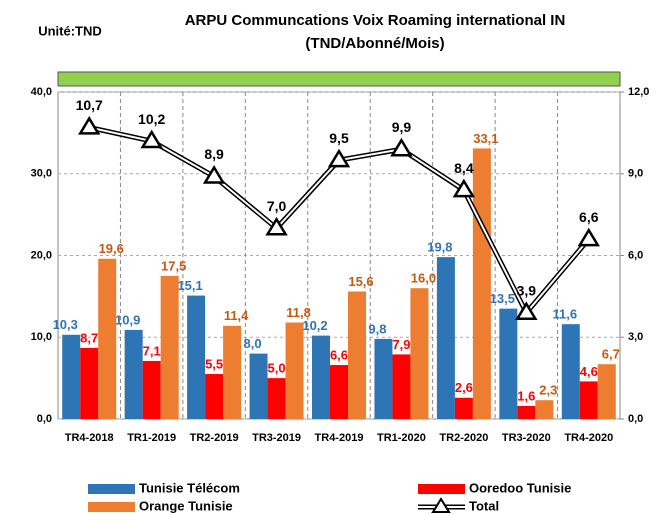 This screenshot has width=663, height=515. I want to click on y-tick-label: 40,0, so click(41, 92).